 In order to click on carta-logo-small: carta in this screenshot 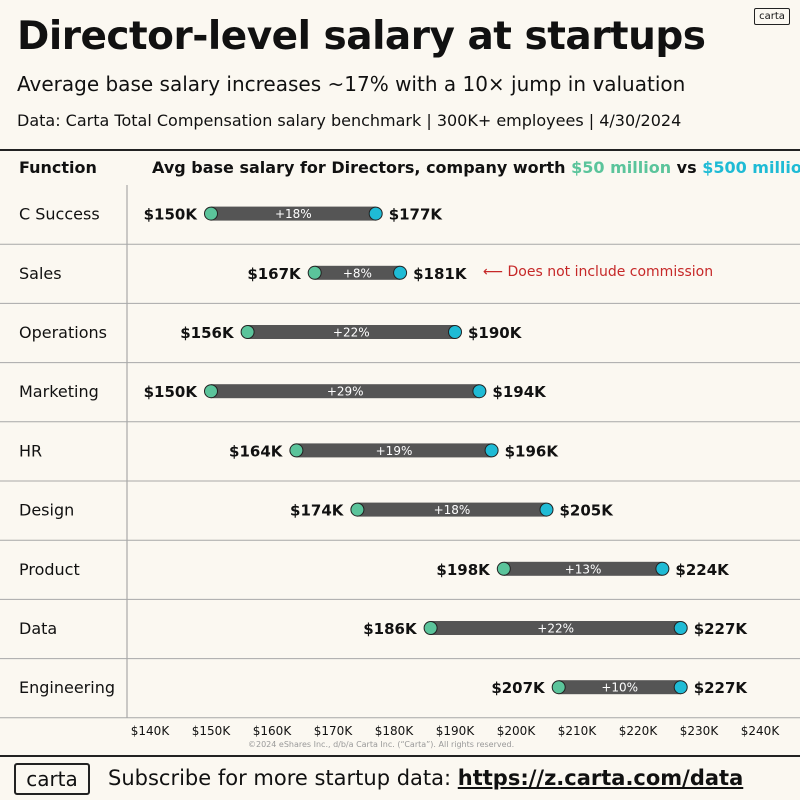, I will do `click(772, 16)`.